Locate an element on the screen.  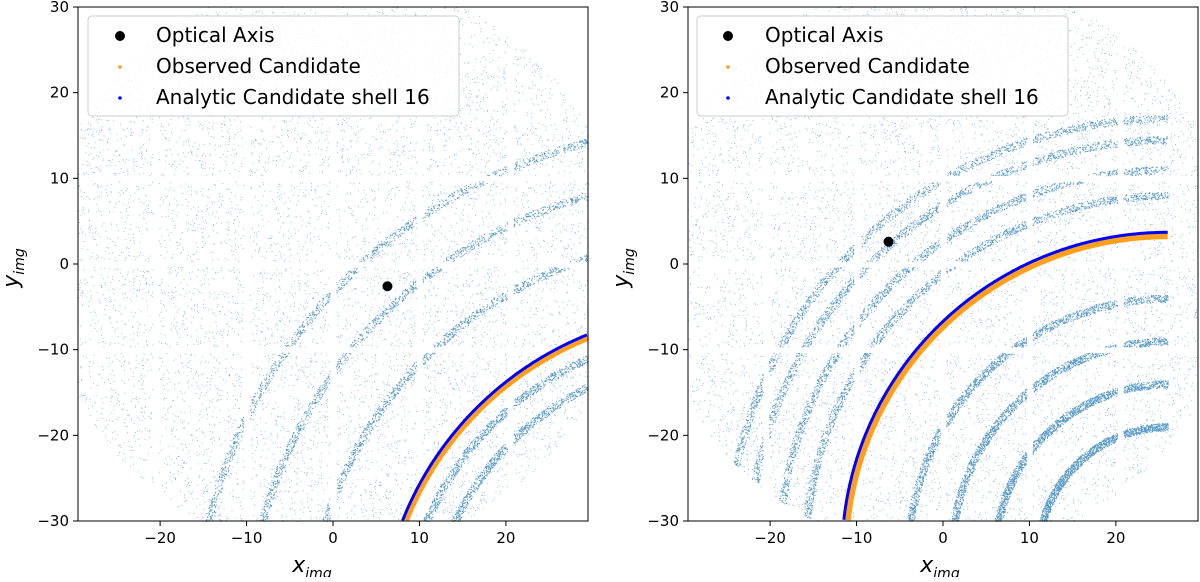
x-axis-label-left: ximg is located at coordinates (311, 565).